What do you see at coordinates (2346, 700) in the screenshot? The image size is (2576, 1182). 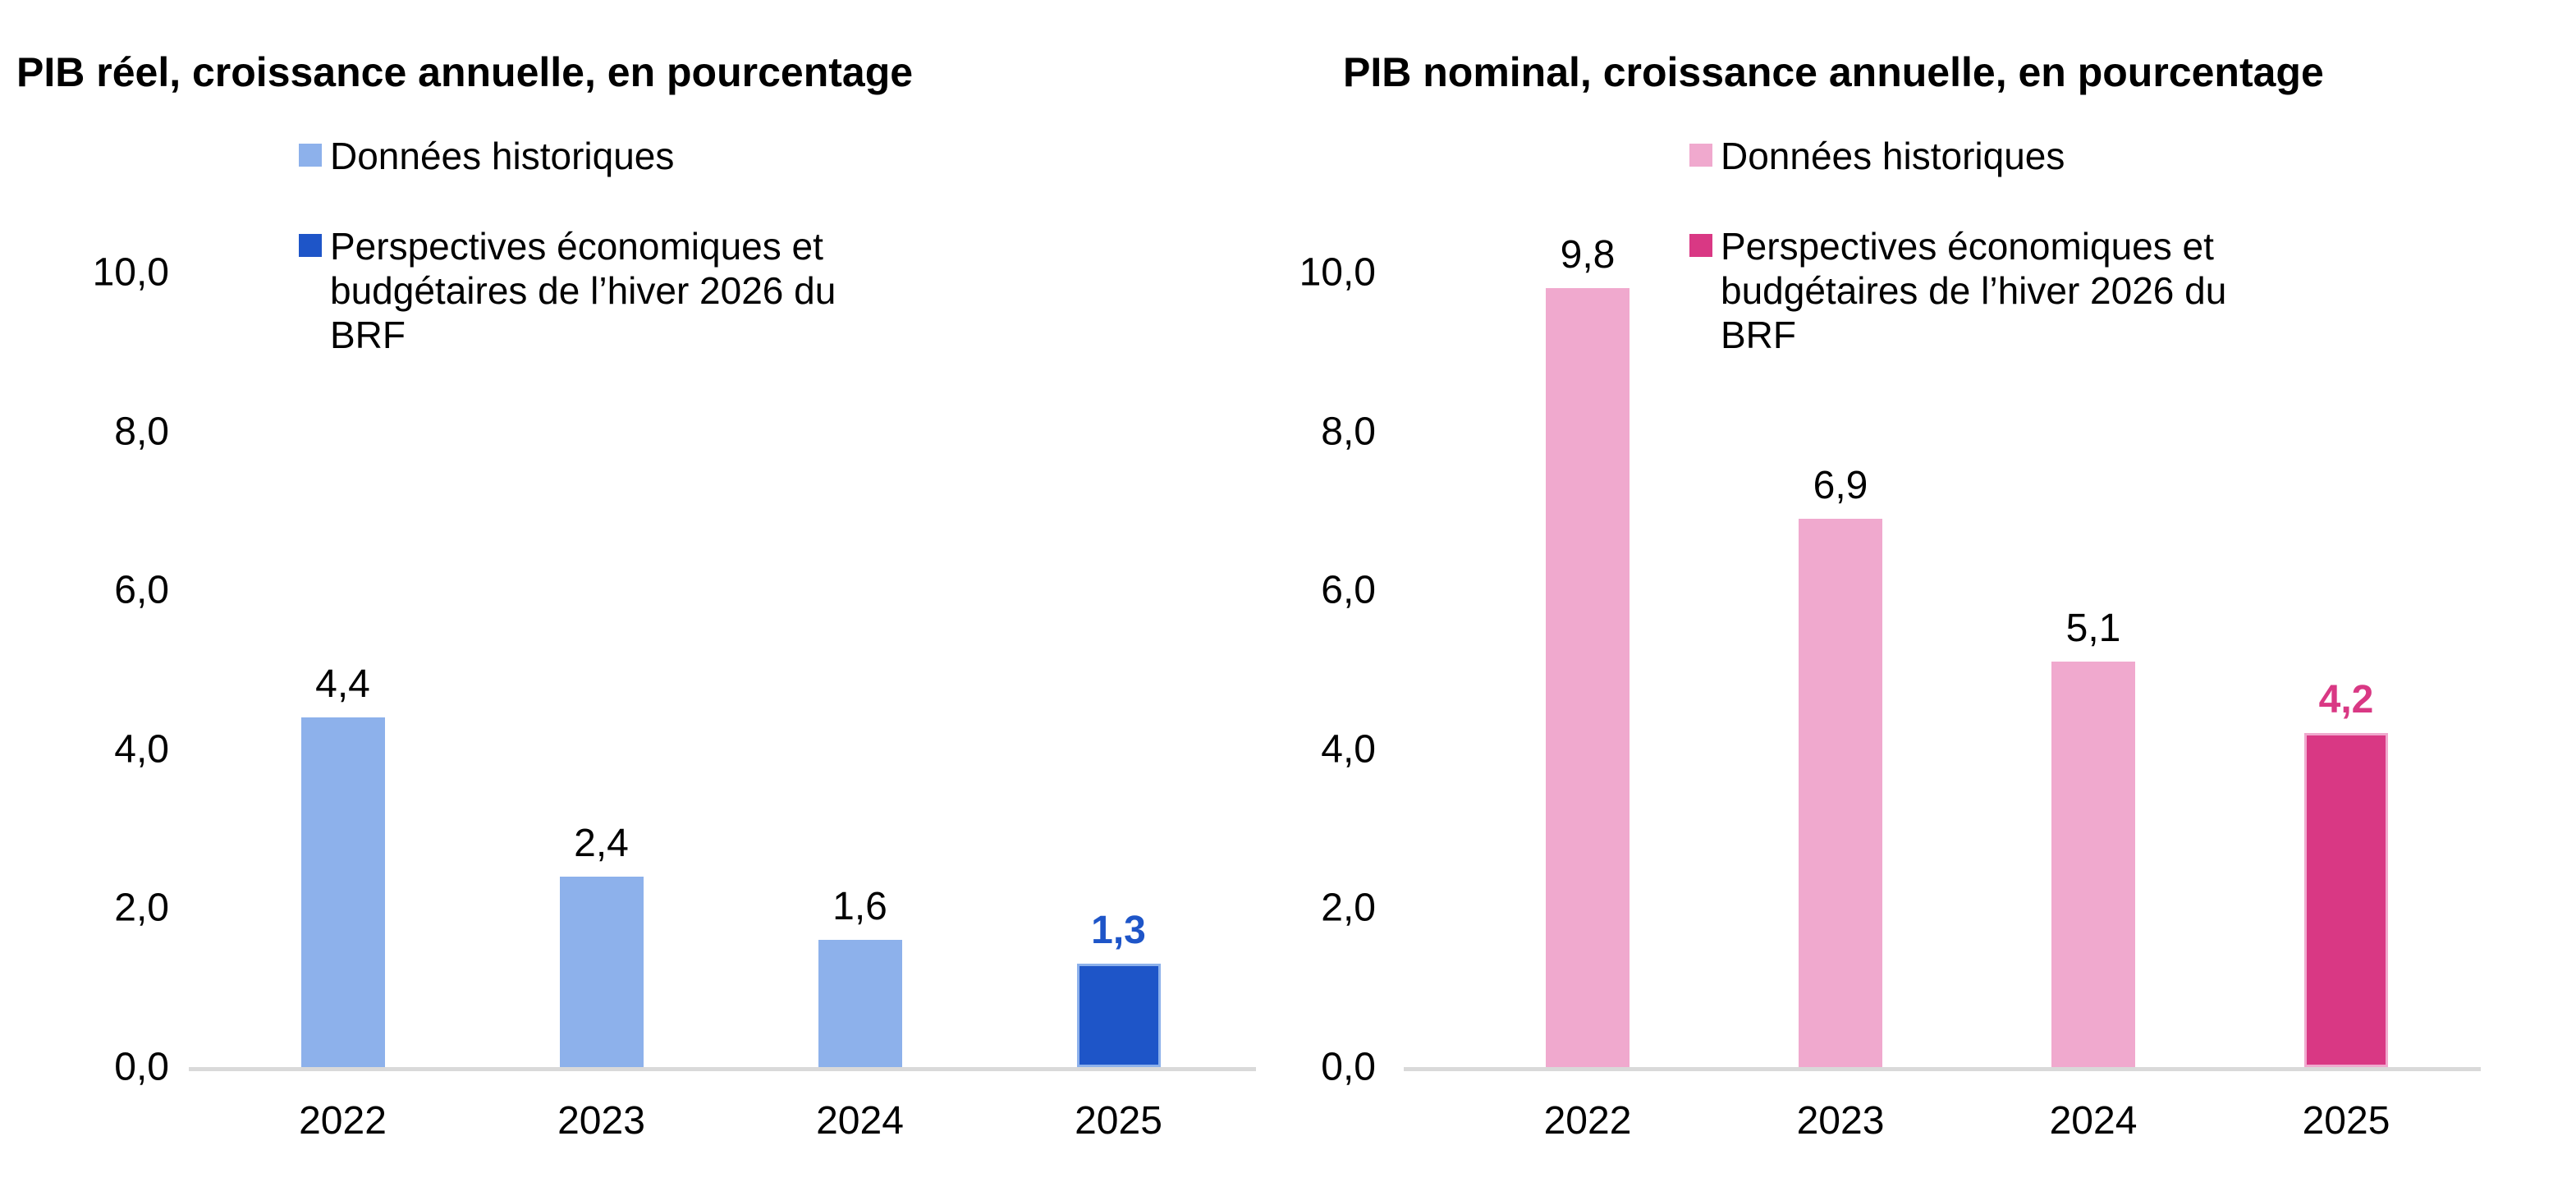 I see `bar-value-label: 4,2` at bounding box center [2346, 700].